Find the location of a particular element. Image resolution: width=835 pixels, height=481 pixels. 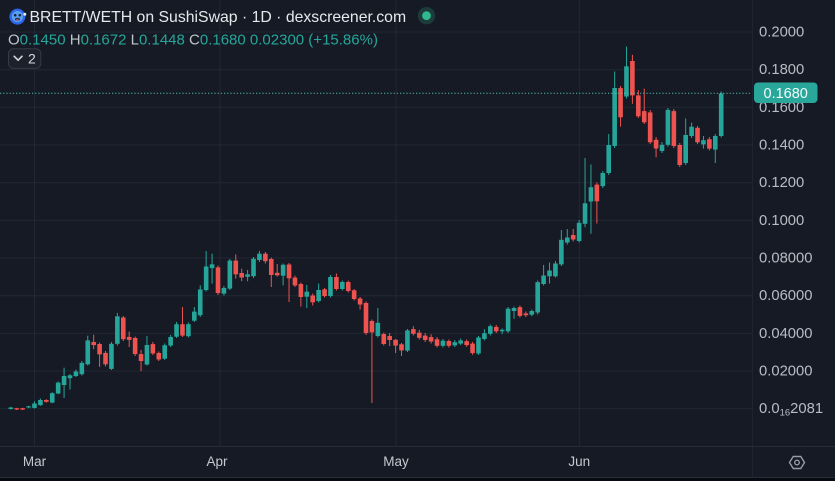

svg-text: 0.1400 is located at coordinates (781, 146).